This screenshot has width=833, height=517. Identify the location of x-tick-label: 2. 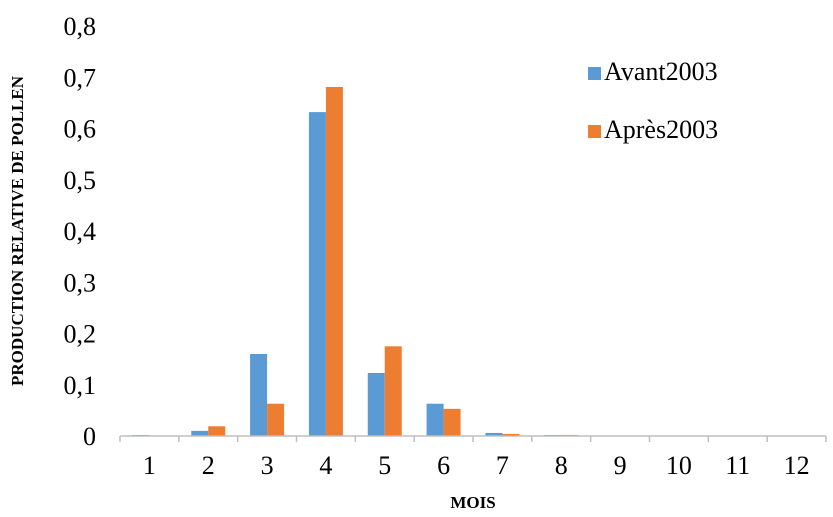
(208, 465).